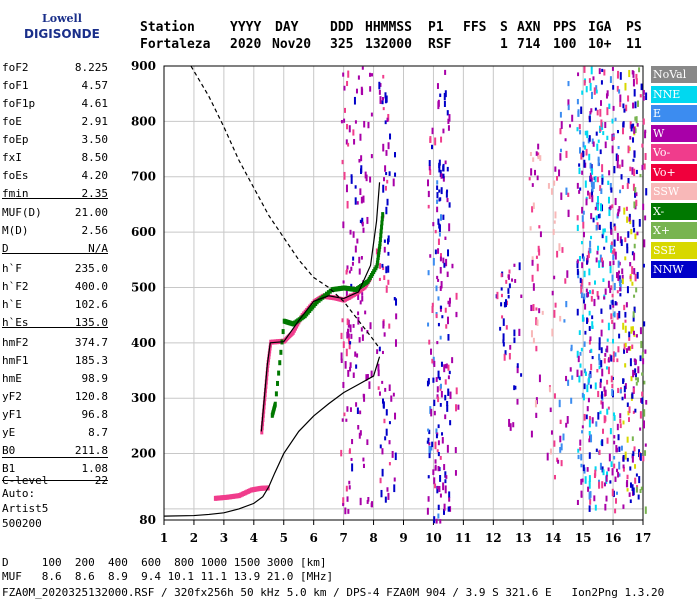 This screenshot has height=600, width=700. What do you see at coordinates (674, 211) in the screenshot?
I see `legend-item-x: X-` at bounding box center [674, 211].